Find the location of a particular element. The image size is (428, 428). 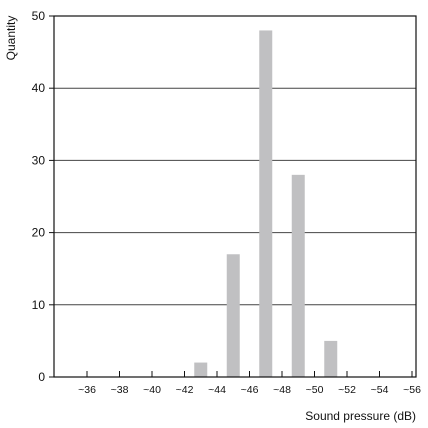

x-tick-label-2: ~40 is located at coordinates (152, 390).